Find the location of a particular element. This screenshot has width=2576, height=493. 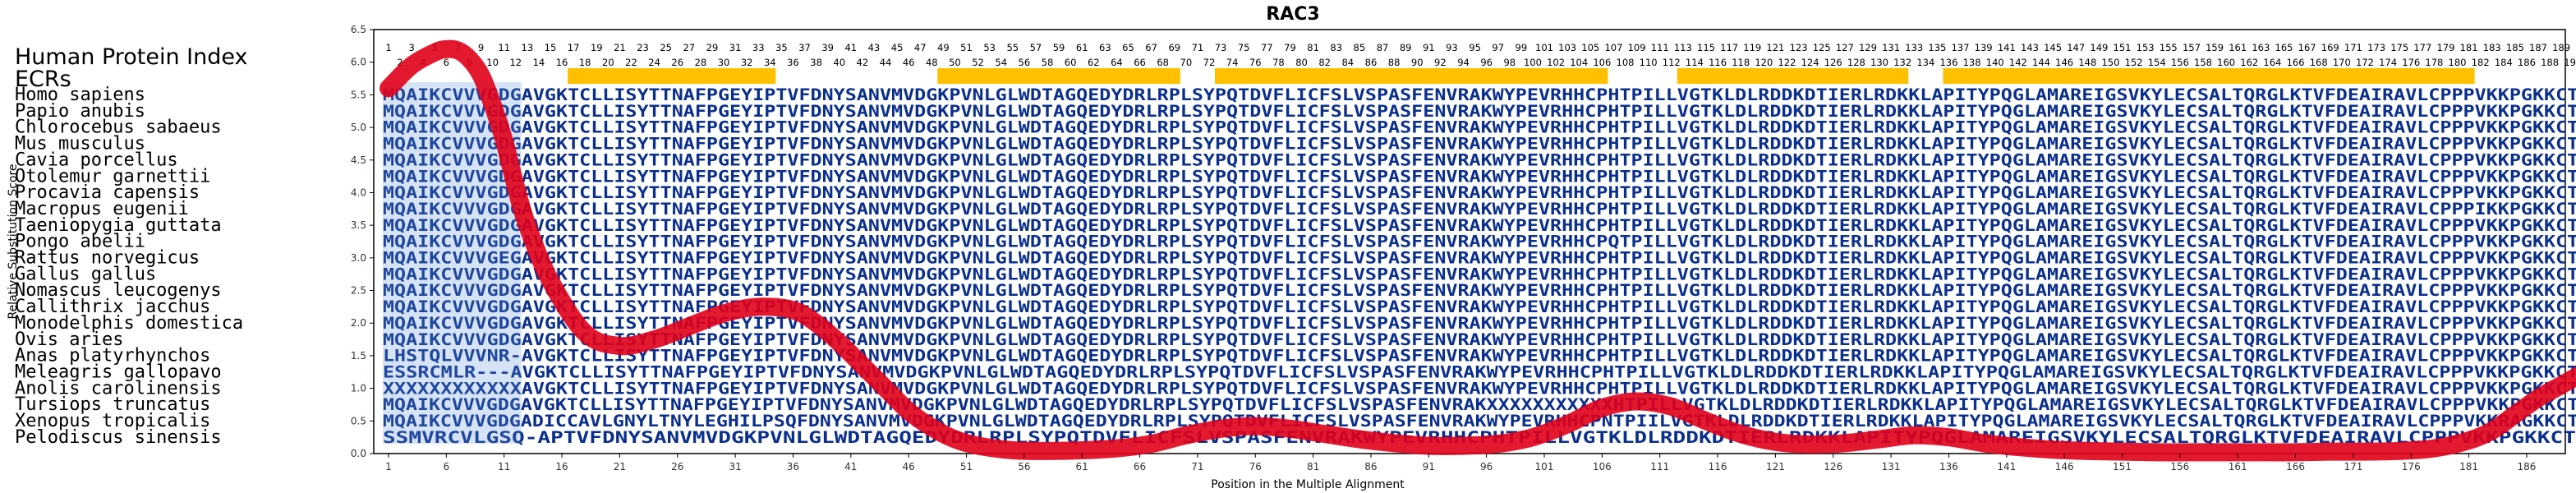

human-index-number: 48 is located at coordinates (932, 62).